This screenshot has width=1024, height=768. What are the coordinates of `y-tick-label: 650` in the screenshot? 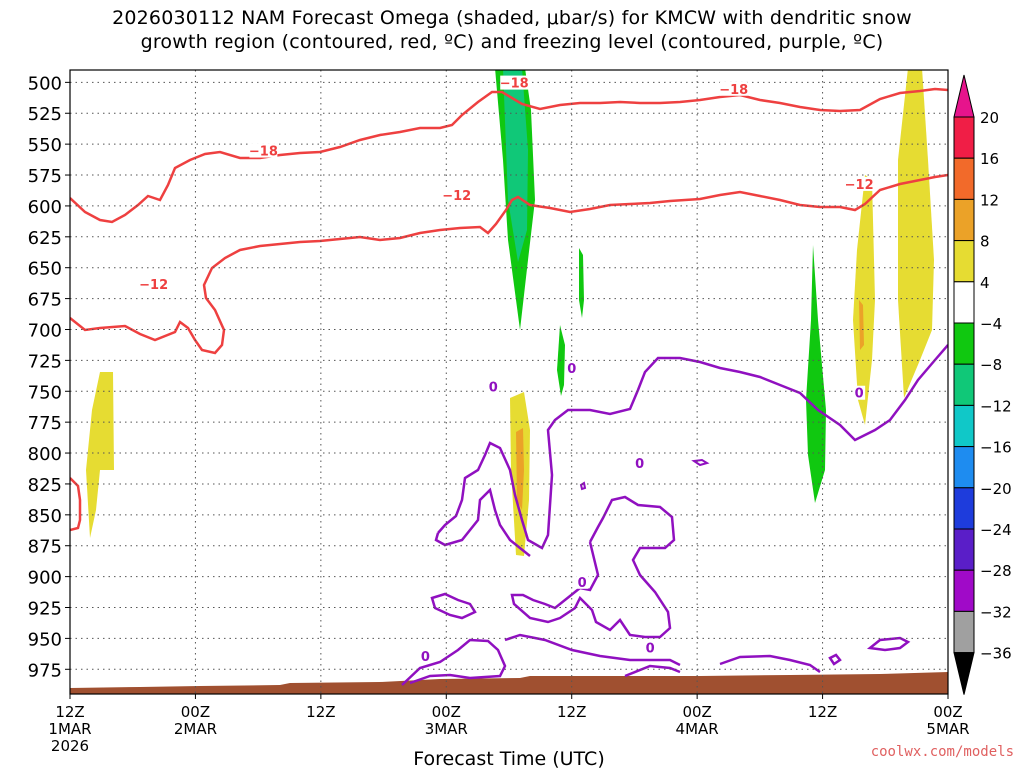 It's located at (45, 269).